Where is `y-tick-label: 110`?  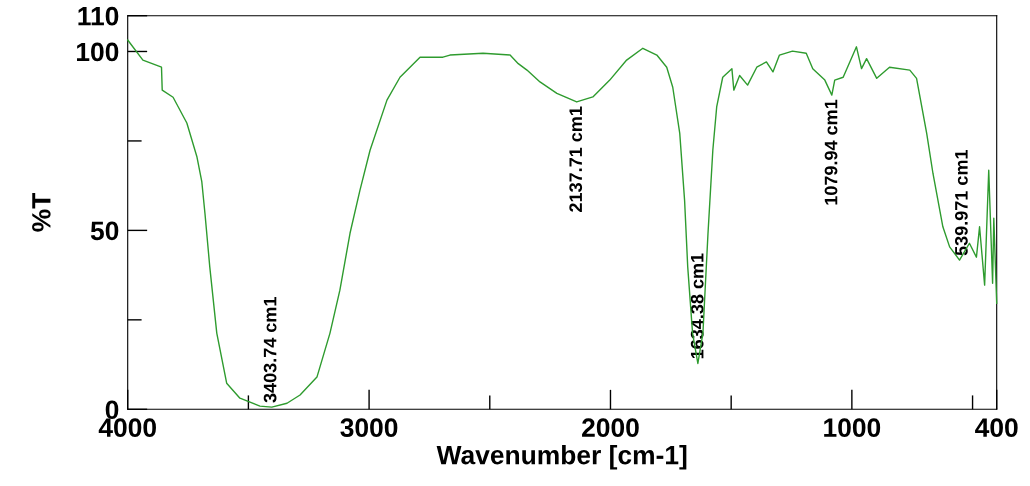
y-tick-label: 110 is located at coordinates (98, 16).